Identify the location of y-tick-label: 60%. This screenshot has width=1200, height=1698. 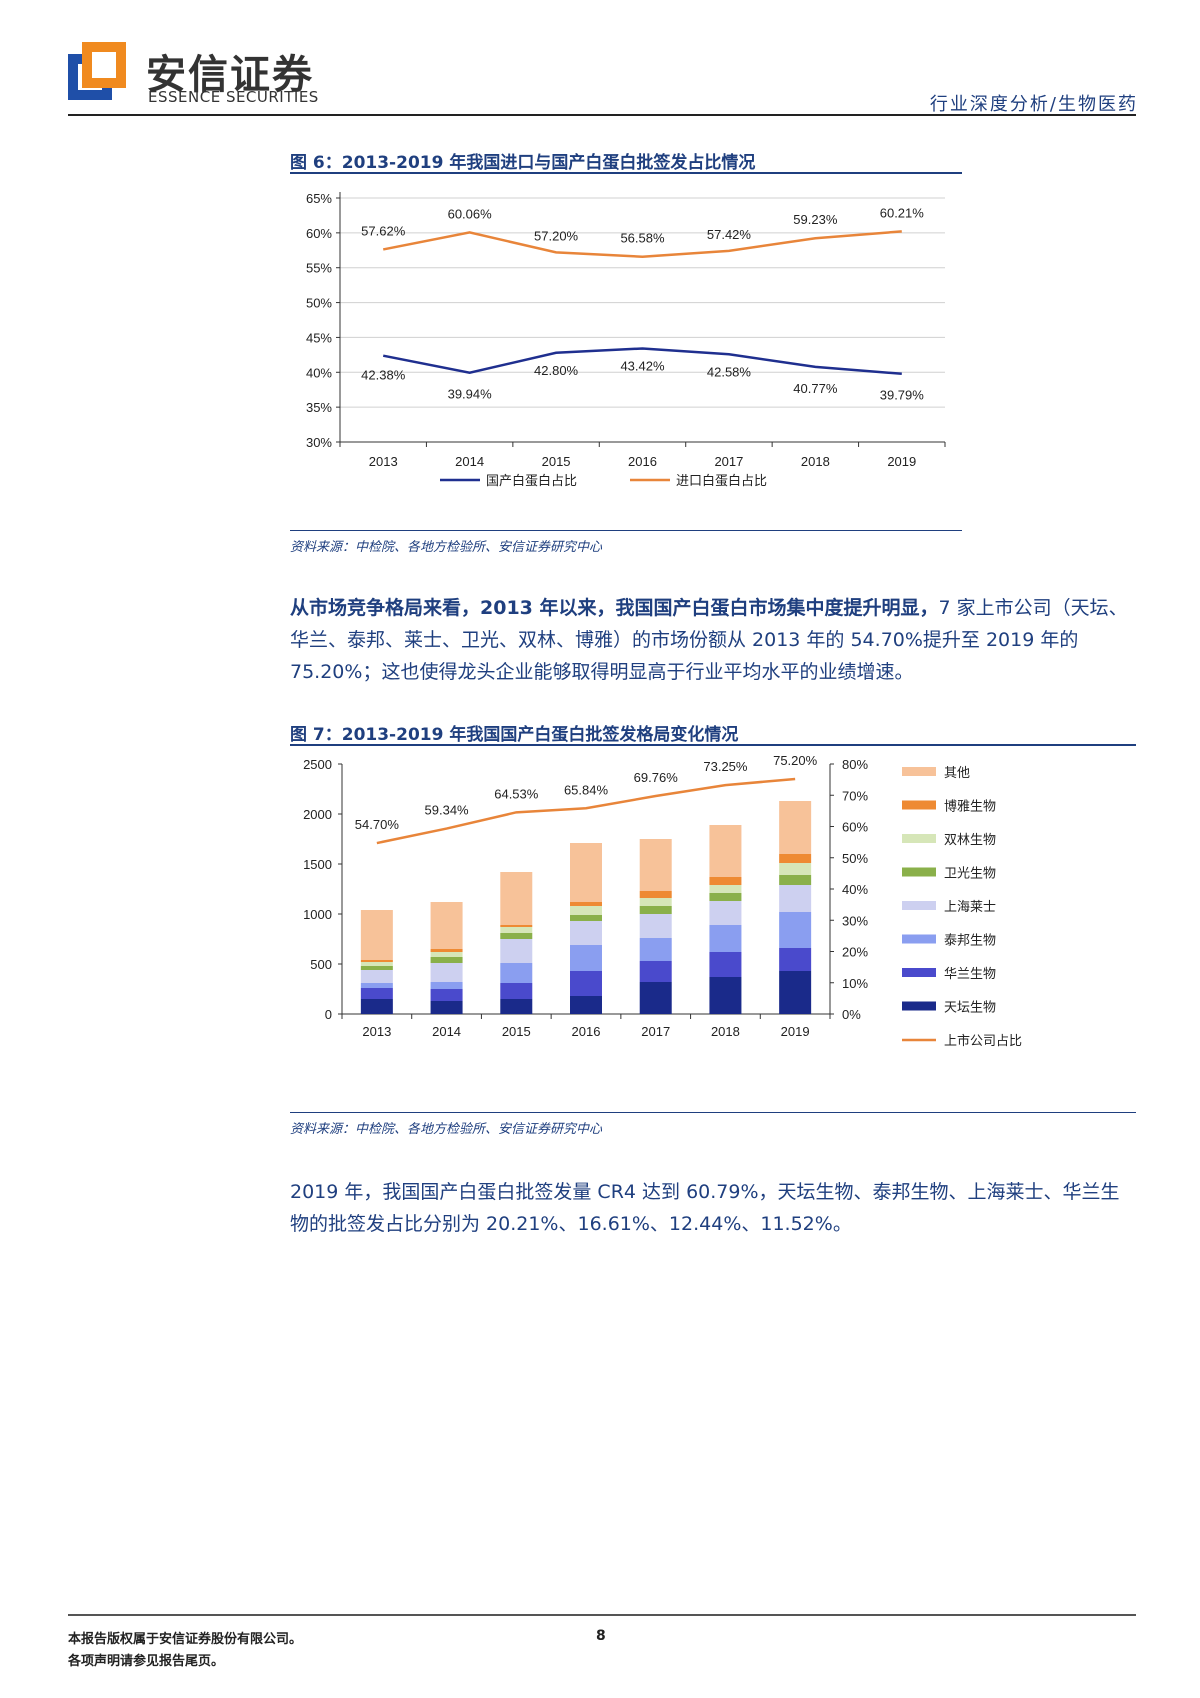
(319, 233).